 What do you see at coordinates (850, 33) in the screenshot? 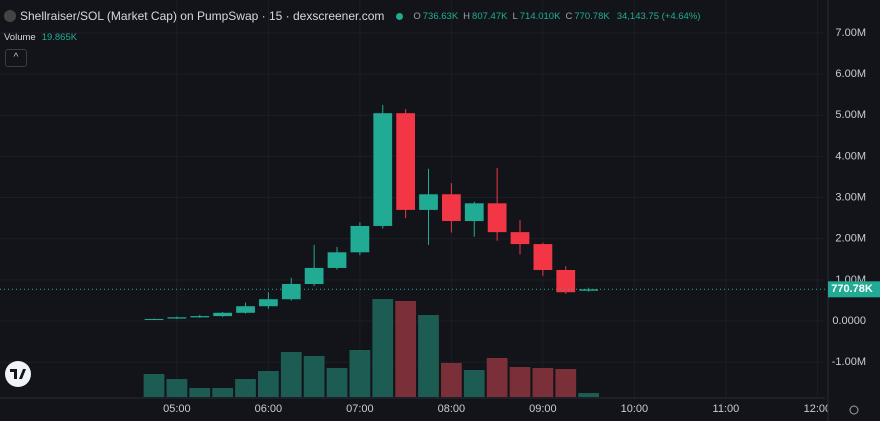
I see `y-tick-label: 7.00M` at bounding box center [850, 33].